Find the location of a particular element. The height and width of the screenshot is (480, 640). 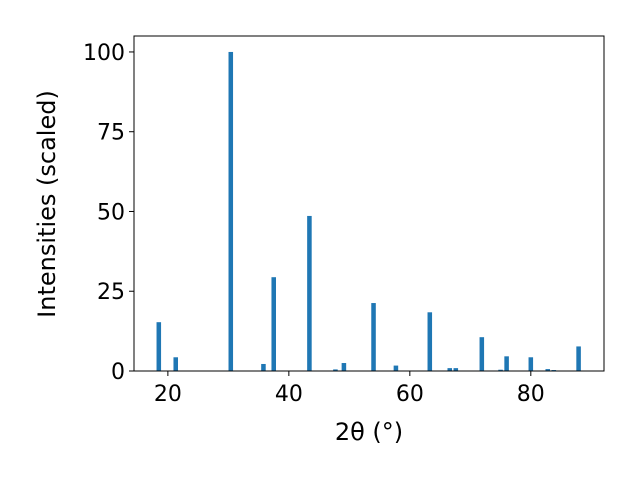

y-tick-label: 25 is located at coordinates (111, 292).